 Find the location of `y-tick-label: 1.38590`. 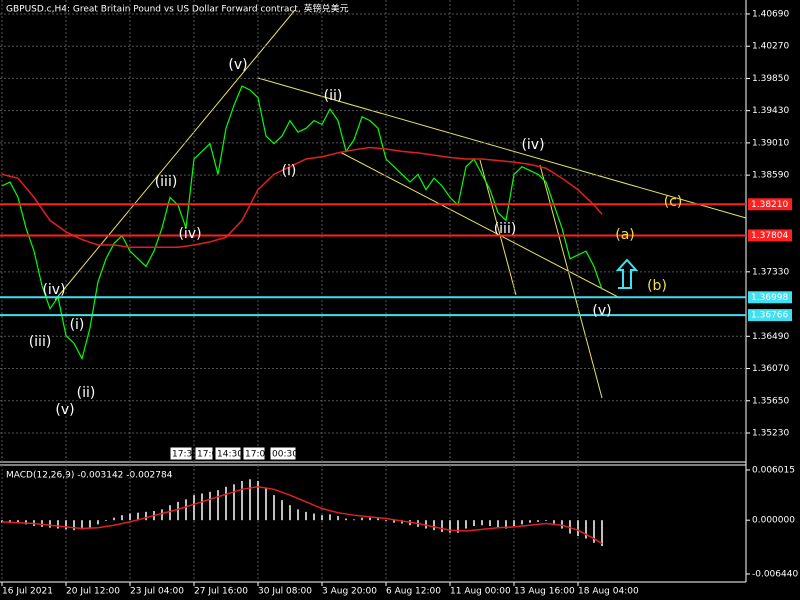

y-tick-label: 1.38590 is located at coordinates (770, 176).